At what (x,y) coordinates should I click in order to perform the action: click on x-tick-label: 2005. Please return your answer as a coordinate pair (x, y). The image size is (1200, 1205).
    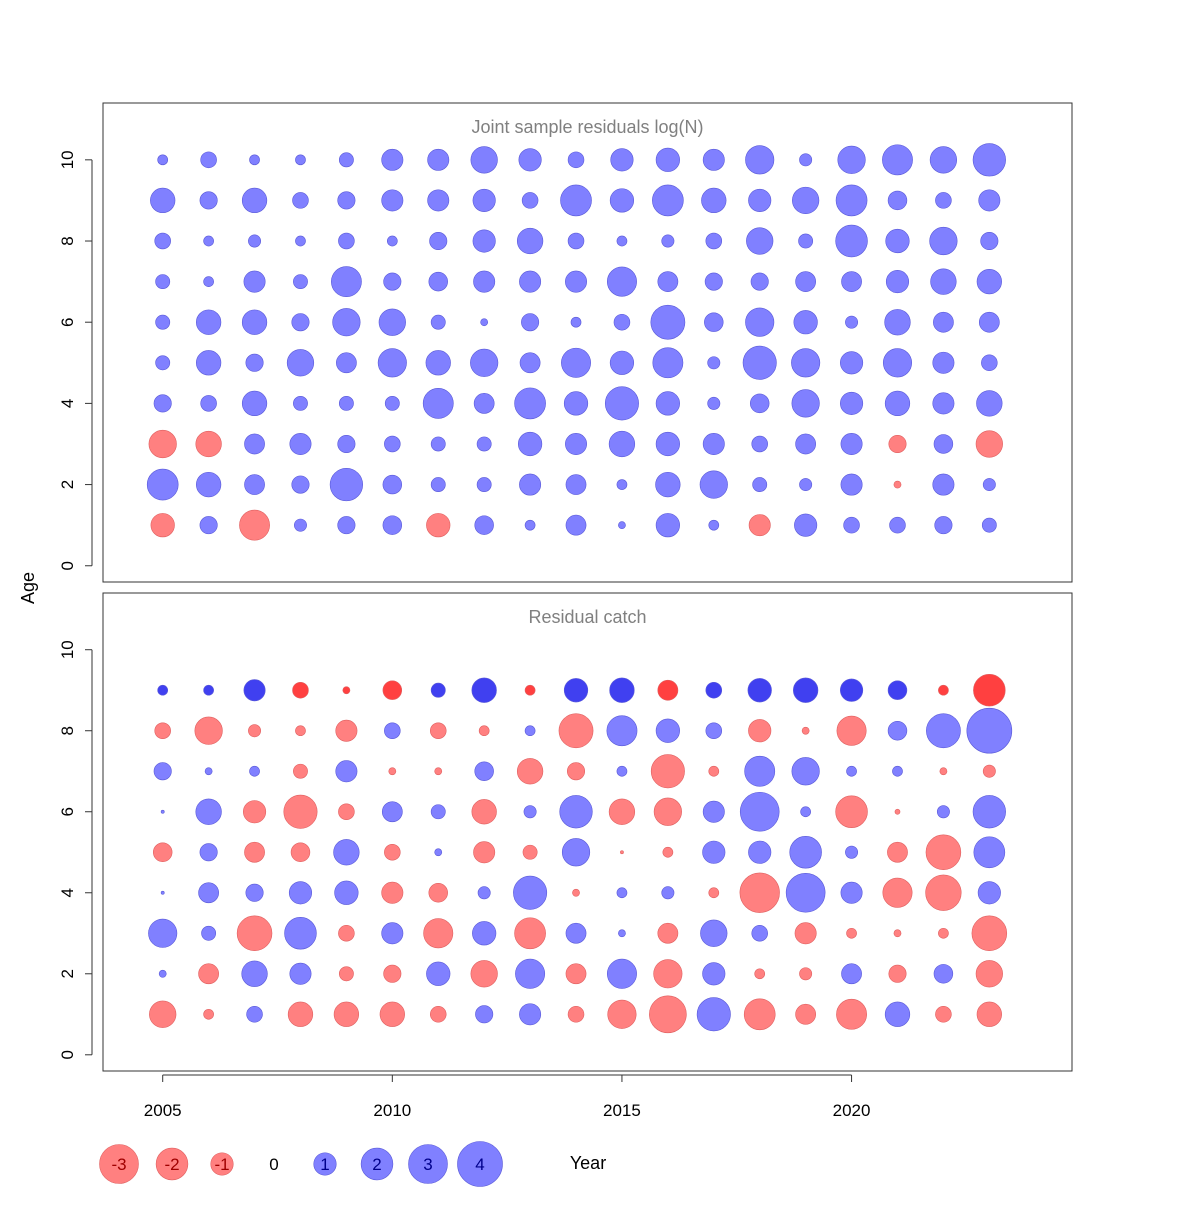
    Looking at the image, I should click on (163, 1110).